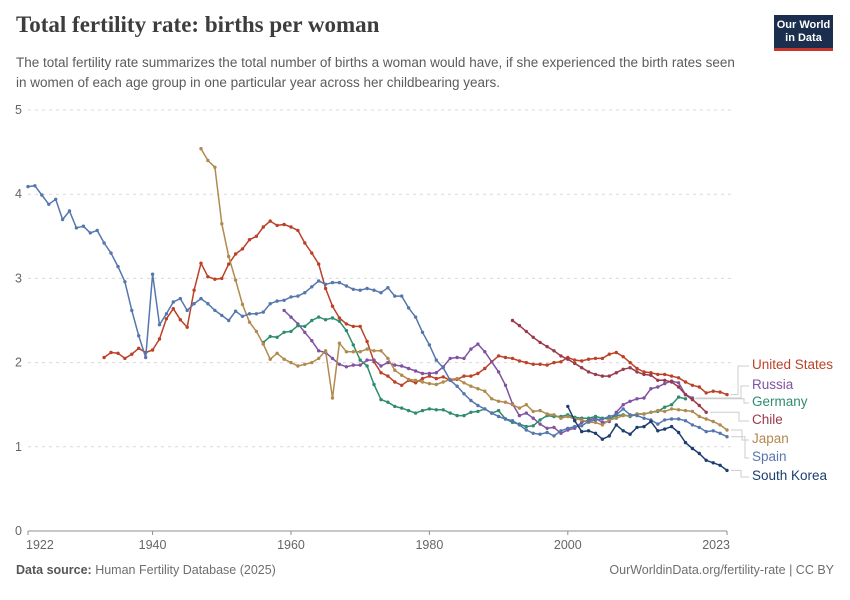 This screenshot has height=600, width=850. I want to click on owid-logo: Our World in Data, so click(803, 33).